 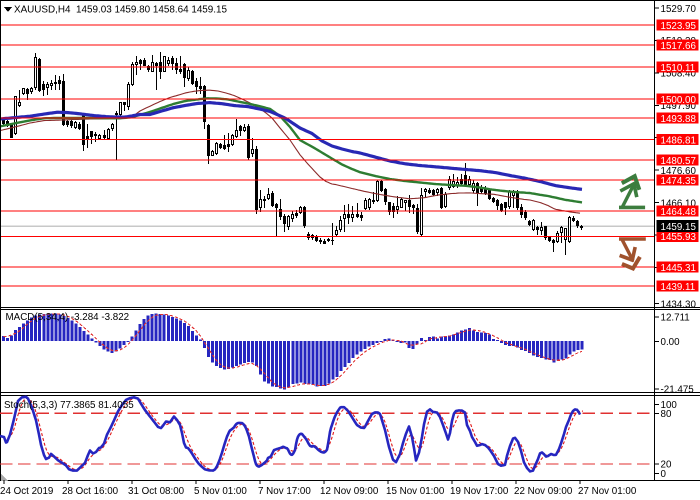 What do you see at coordinates (679, 227) in the screenshot?
I see `svg-text: 1459.15` at bounding box center [679, 227].